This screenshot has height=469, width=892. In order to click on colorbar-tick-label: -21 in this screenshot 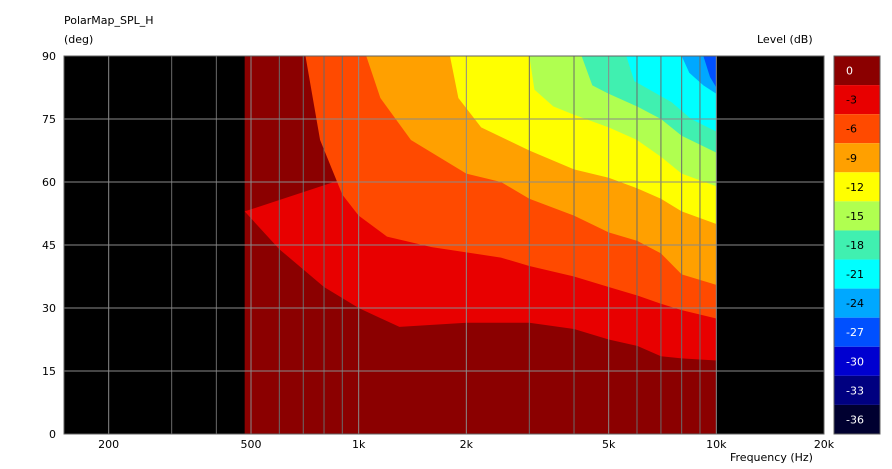, I will do `click(855, 274)`.